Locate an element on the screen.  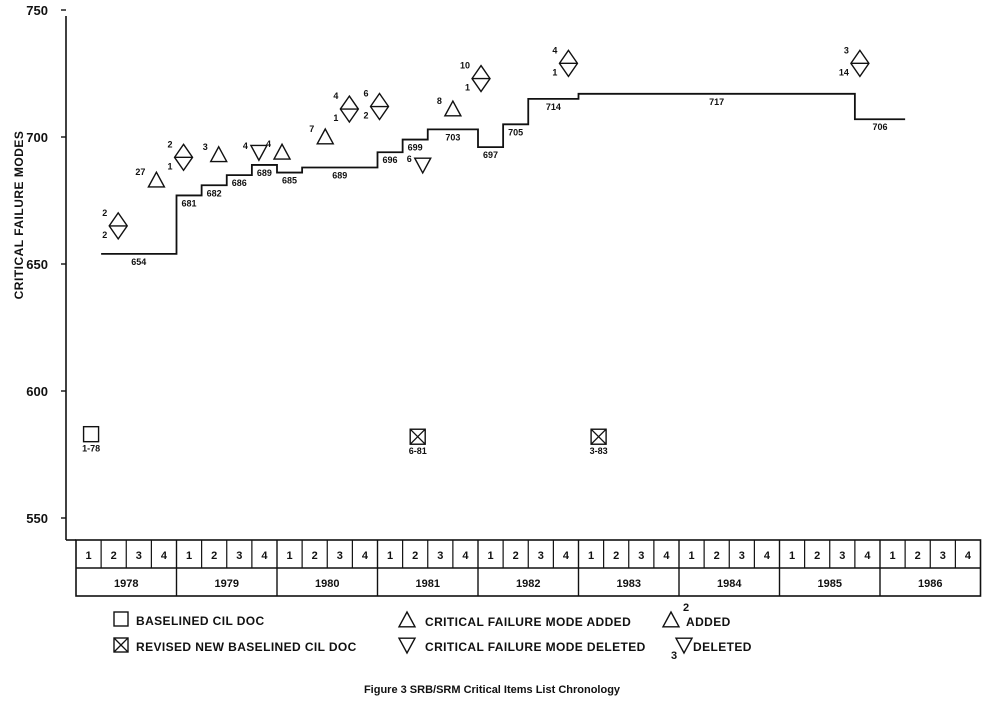
combined-marker-added-count: 3 is located at coordinates (846, 50).